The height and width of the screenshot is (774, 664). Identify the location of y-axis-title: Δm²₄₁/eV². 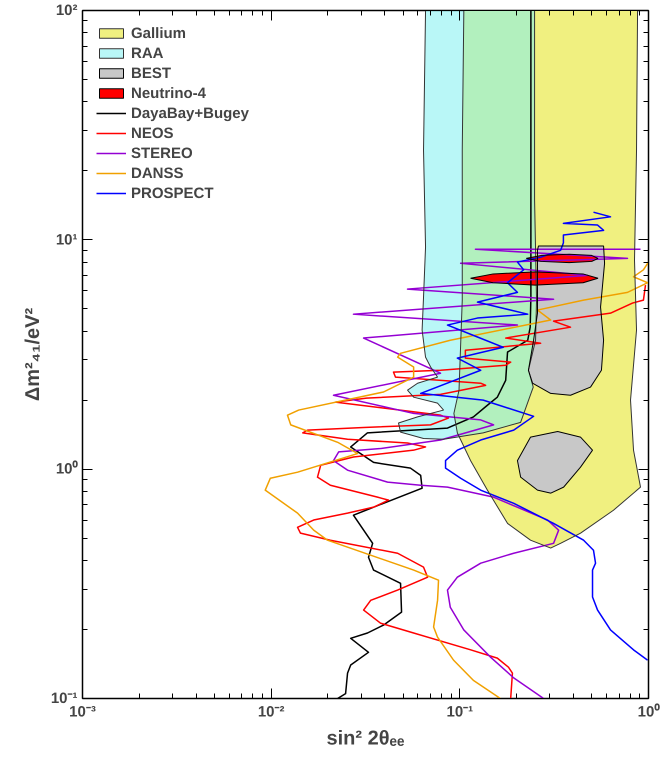
(33, 355).